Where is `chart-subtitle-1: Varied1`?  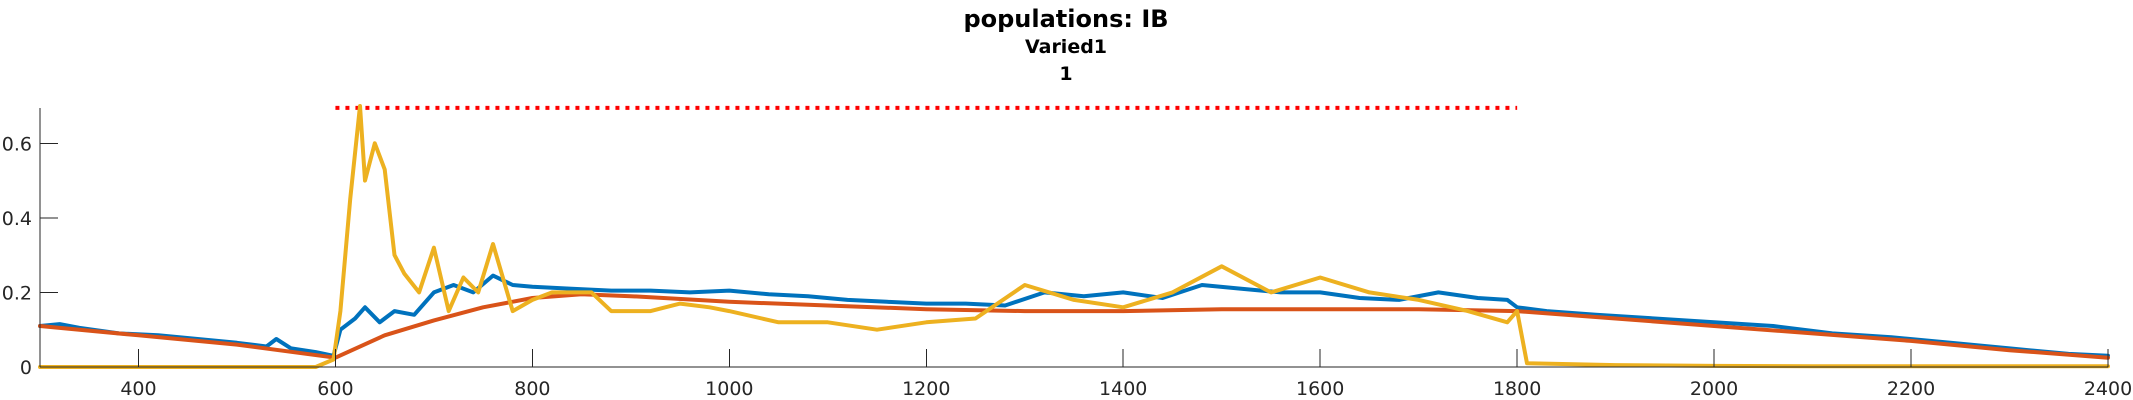
chart-subtitle-1: Varied1 is located at coordinates (1066, 47).